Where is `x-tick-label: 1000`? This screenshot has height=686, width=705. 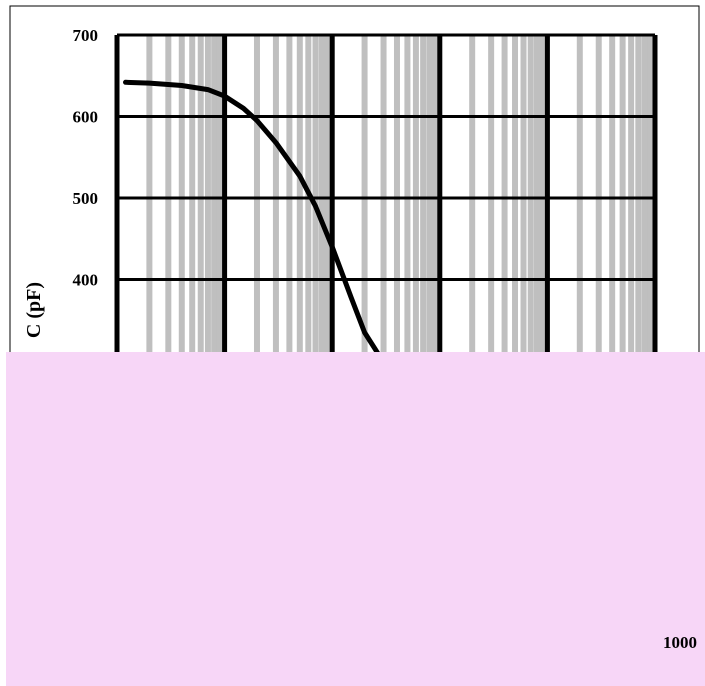 x-tick-label: 1000 is located at coordinates (680, 642).